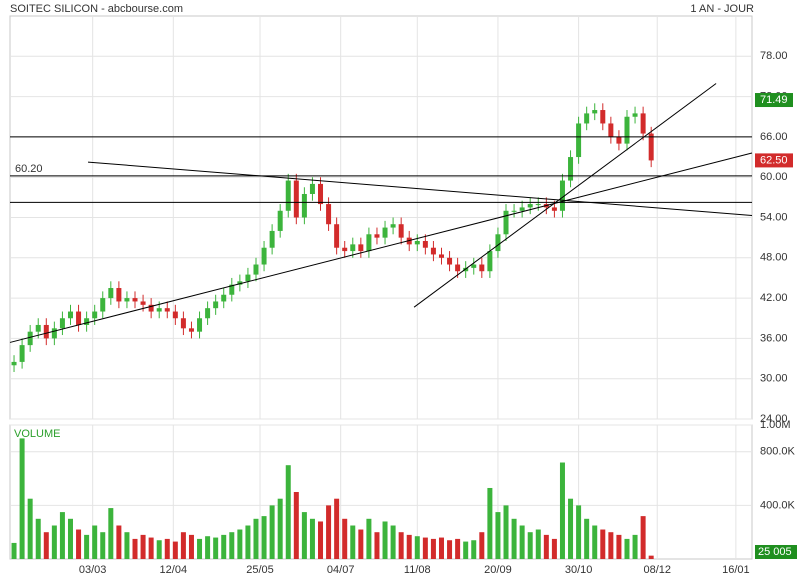  What do you see at coordinates (774, 217) in the screenshot?
I see `y-tick-label: 54.00` at bounding box center [774, 217].